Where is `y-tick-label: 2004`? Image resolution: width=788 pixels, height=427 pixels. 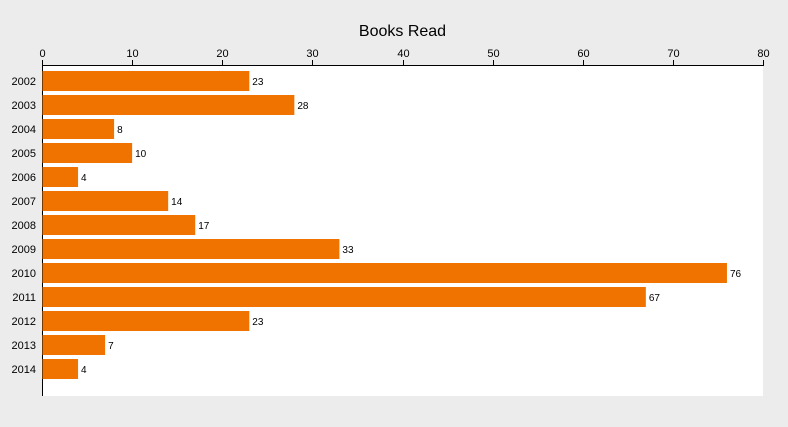 y-tick-label: 2004 is located at coordinates (24, 130).